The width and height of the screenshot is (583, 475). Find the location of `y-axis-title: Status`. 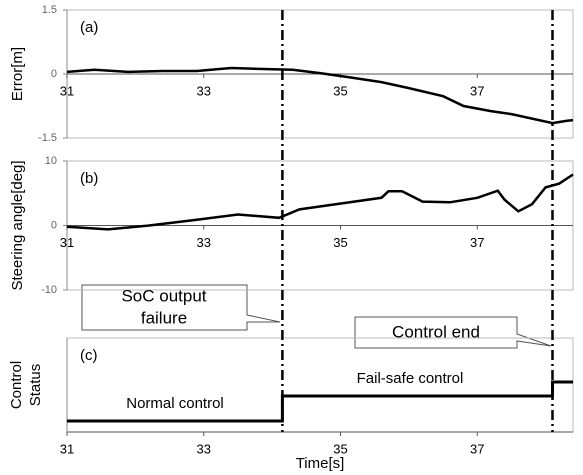

y-axis-title: Status is located at coordinates (35, 385).